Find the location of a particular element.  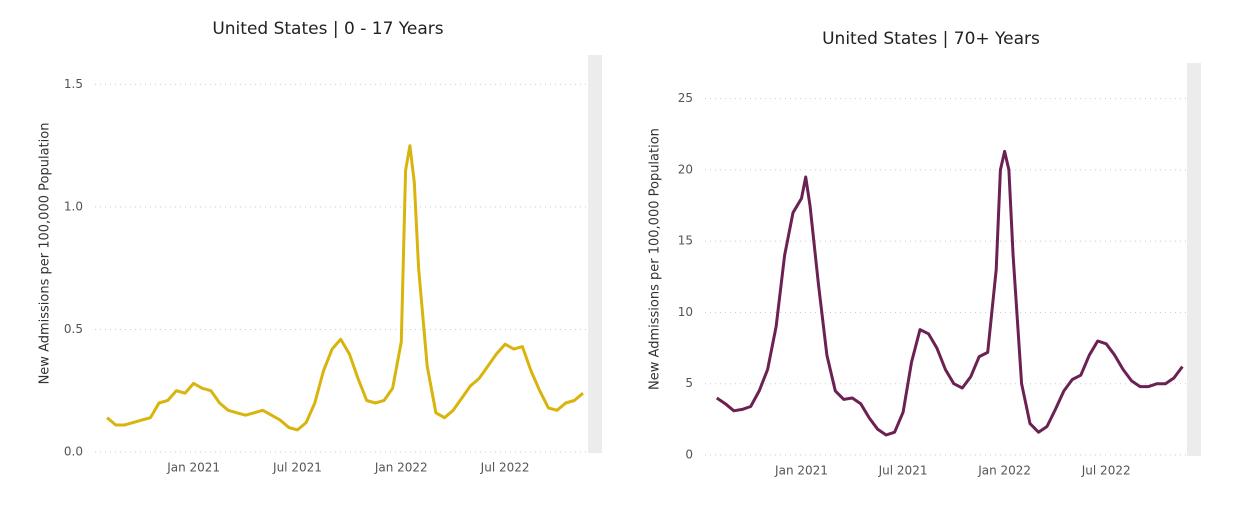

y-tick-label: 25 is located at coordinates (685, 98).